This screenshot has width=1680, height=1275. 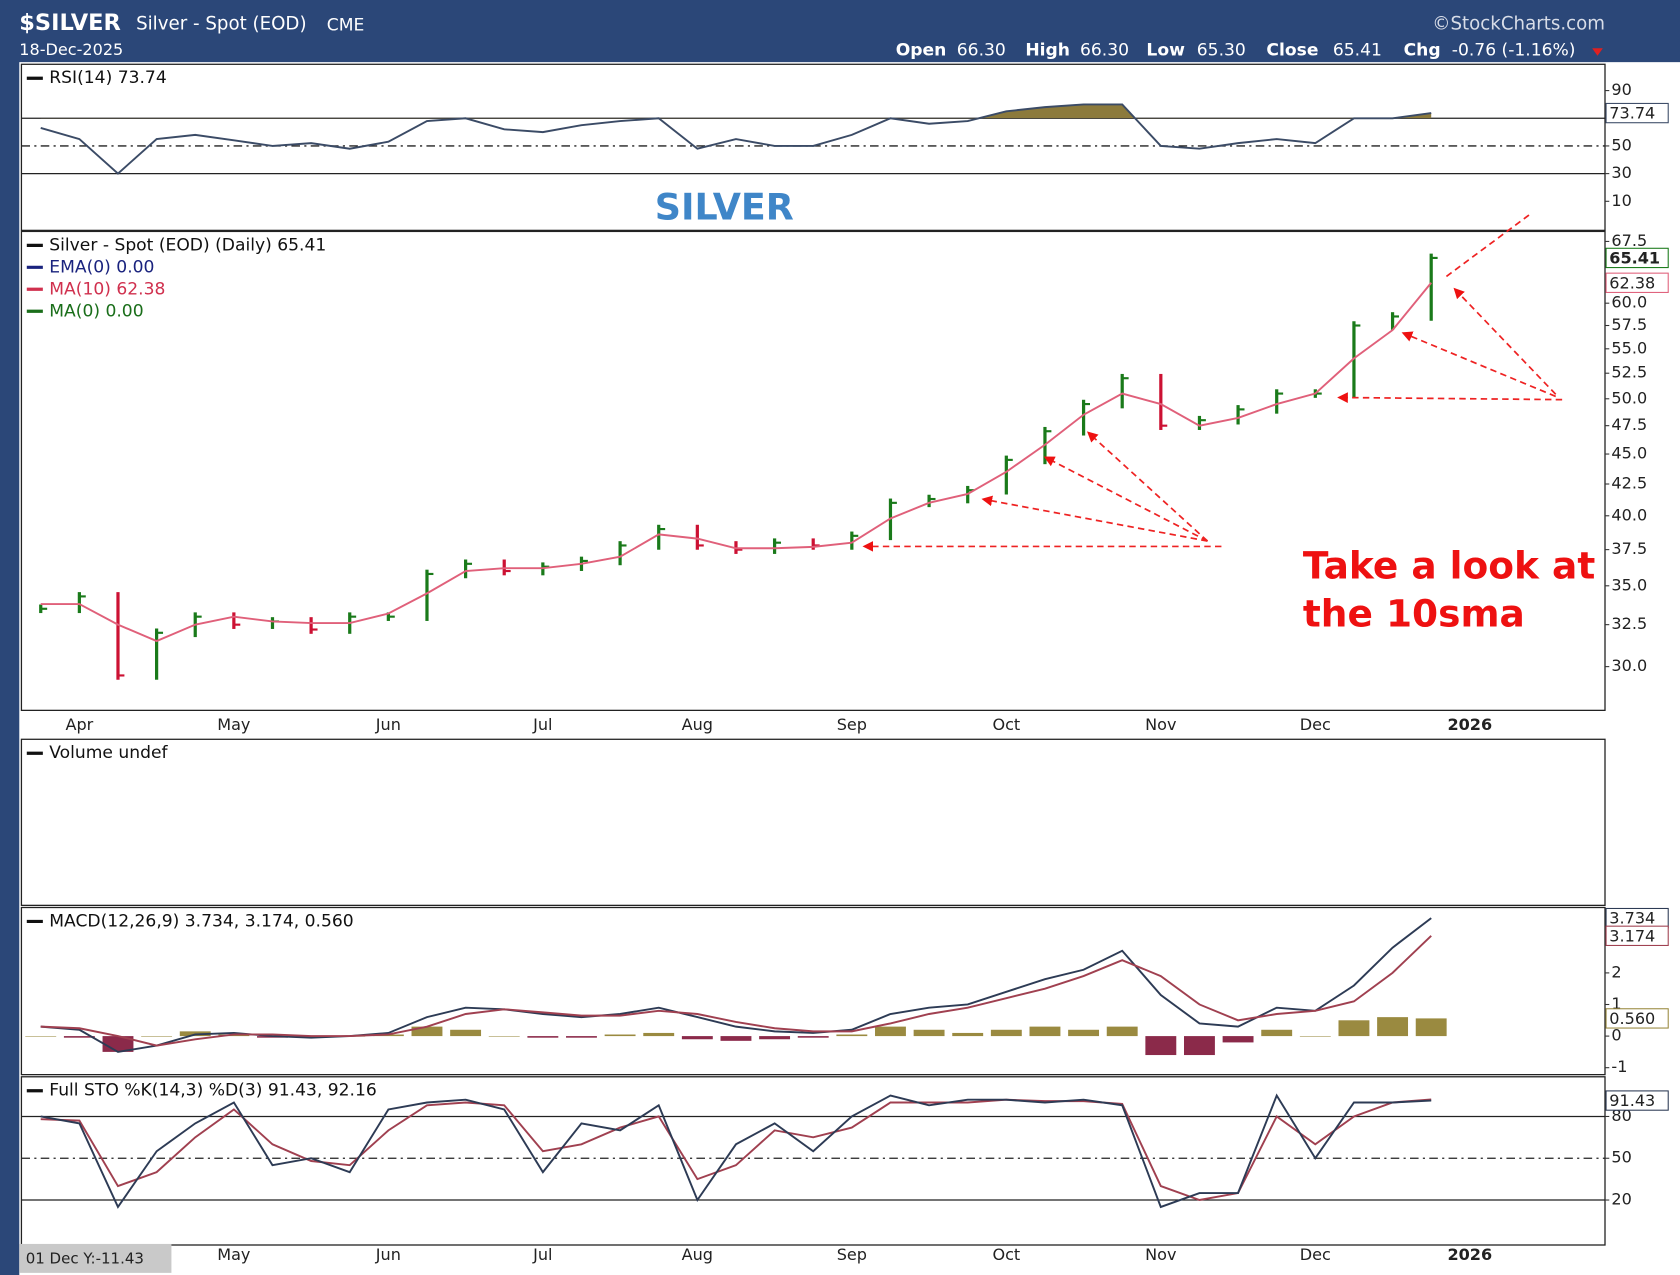 I want to click on note: the 10sma, so click(x=1414, y=614).